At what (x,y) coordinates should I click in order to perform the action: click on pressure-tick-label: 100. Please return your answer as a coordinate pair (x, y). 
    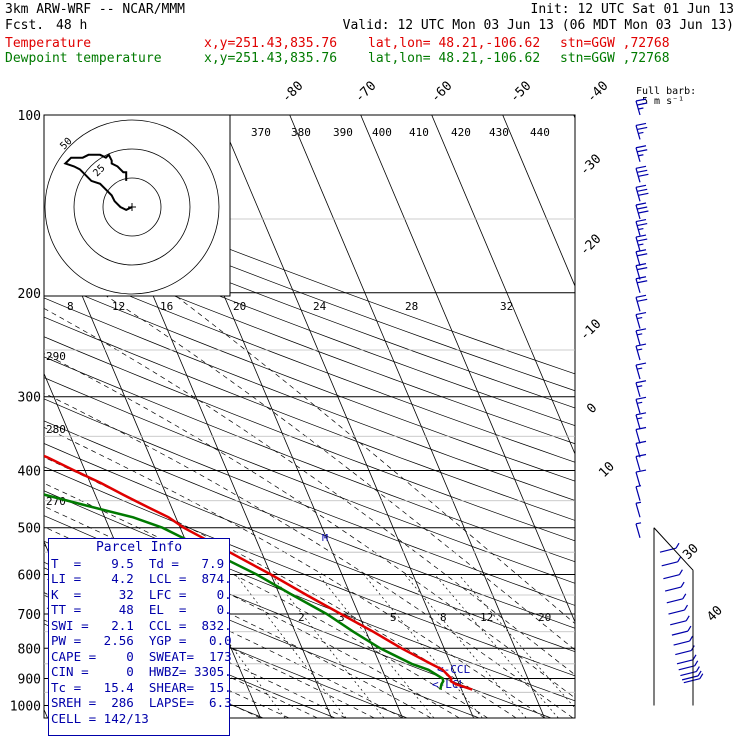
    Looking at the image, I should click on (29, 116).